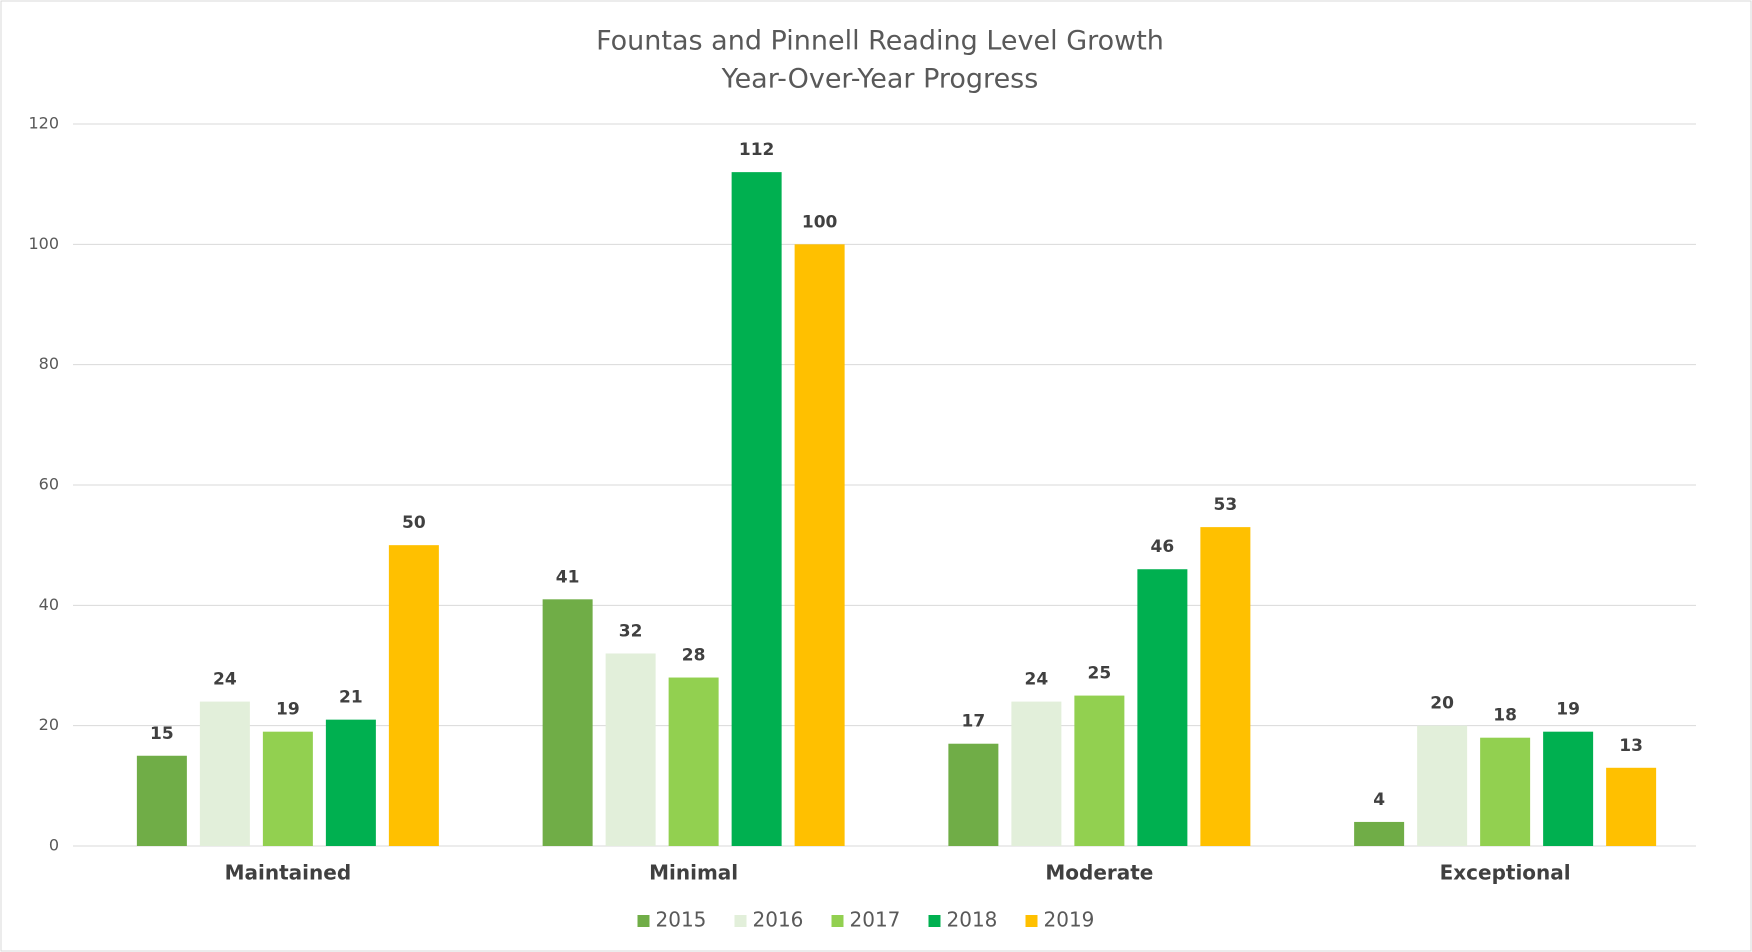 Image resolution: width=1752 pixels, height=952 pixels. Describe the element at coordinates (1100, 674) in the screenshot. I see `data-label: 25` at that location.